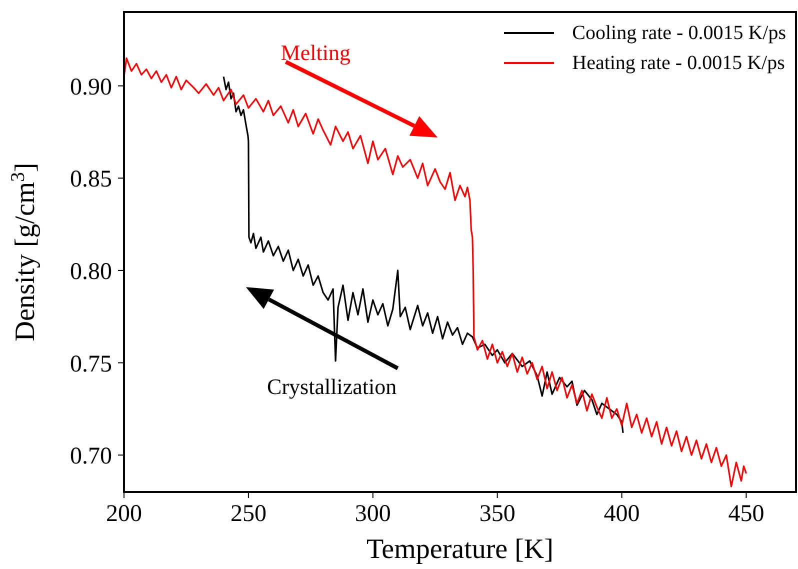 Image resolution: width=798 pixels, height=569 pixels. What do you see at coordinates (91, 364) in the screenshot?
I see `y-tick-label: 0.75` at bounding box center [91, 364].